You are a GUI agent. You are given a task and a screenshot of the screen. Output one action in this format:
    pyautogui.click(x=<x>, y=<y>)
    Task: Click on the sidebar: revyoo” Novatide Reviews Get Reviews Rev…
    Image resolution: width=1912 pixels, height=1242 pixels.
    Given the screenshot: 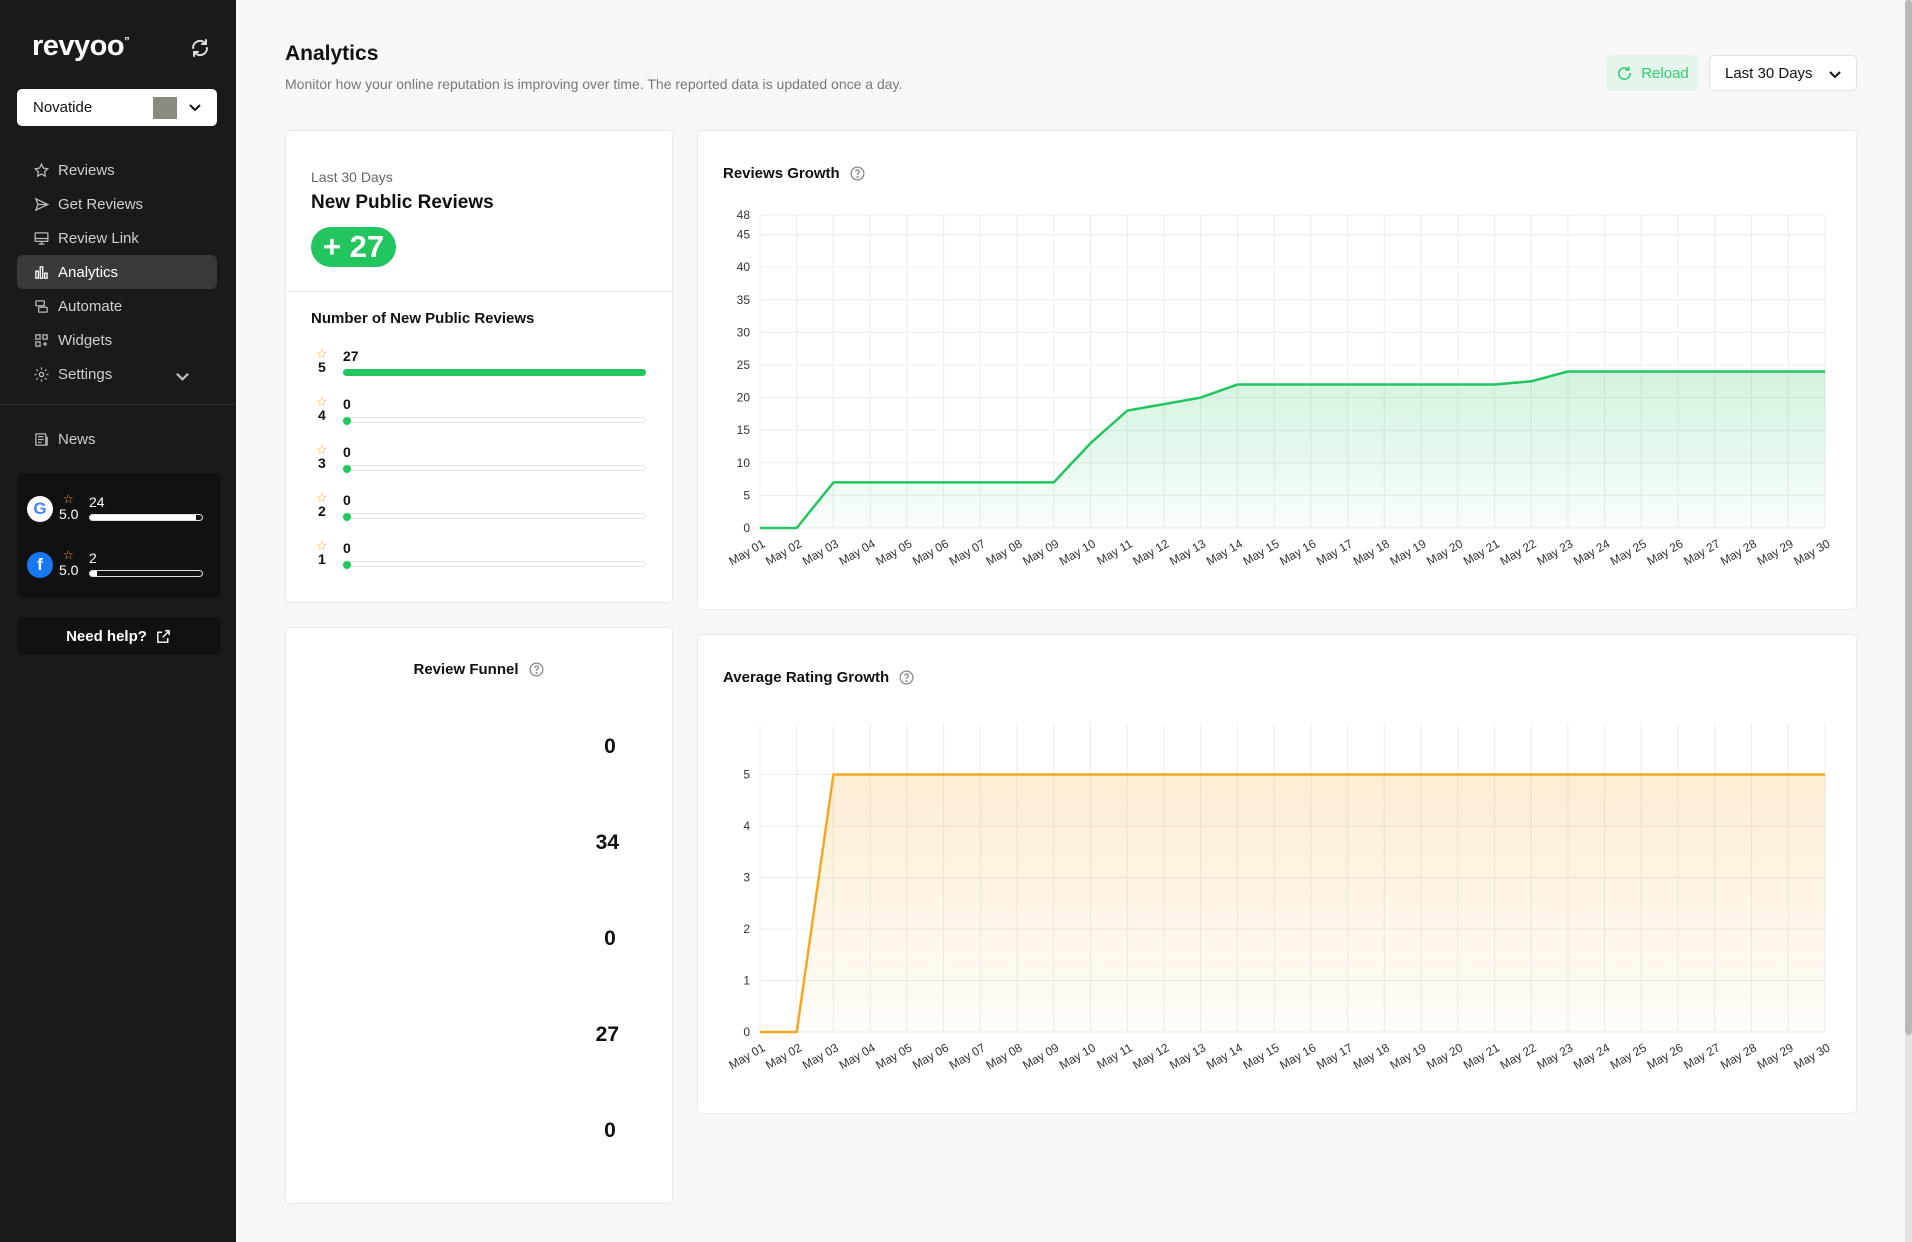 What is the action you would take?
    pyautogui.click(x=118, y=621)
    